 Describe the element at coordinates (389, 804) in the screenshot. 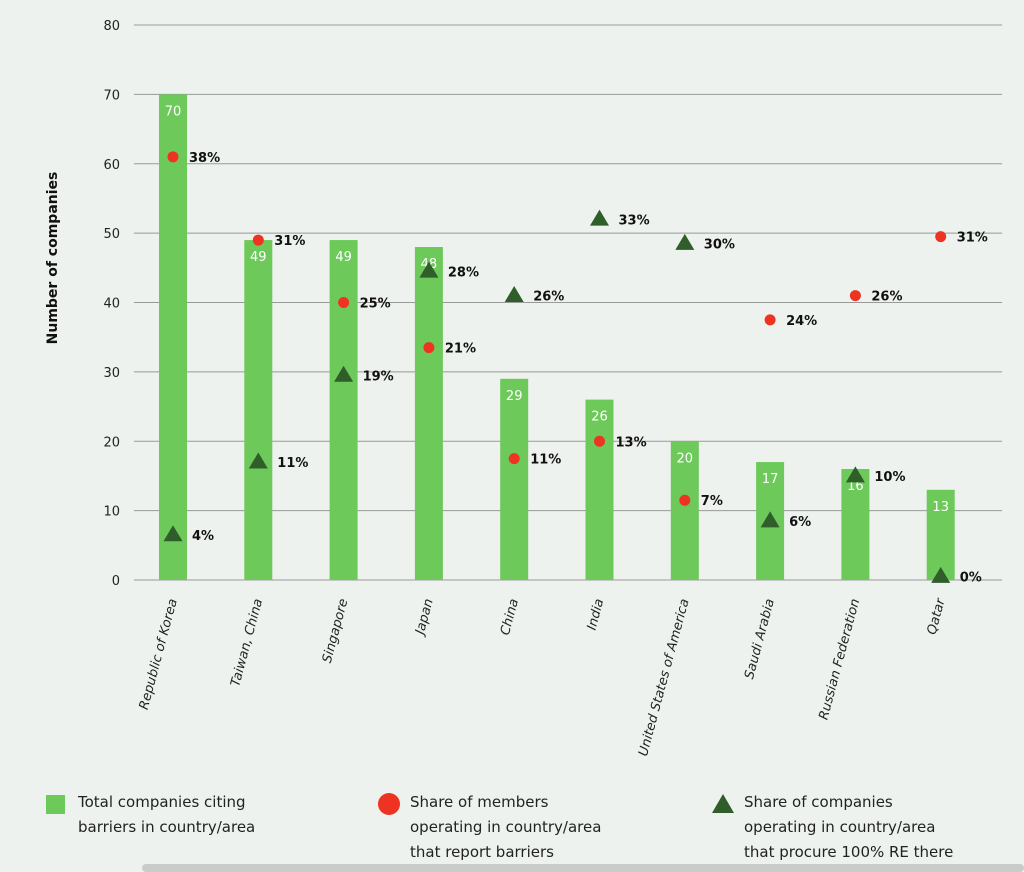

I see `legend-circle-icon` at that location.